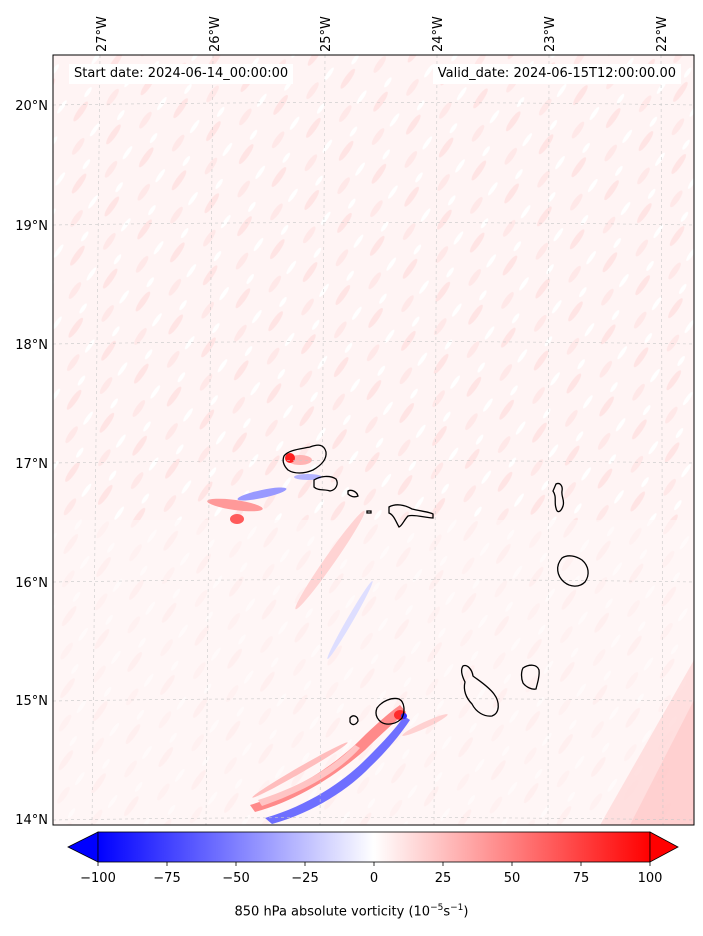 The image size is (703, 936). Describe the element at coordinates (581, 878) in the screenshot. I see `colorbar-tick: 75` at that location.